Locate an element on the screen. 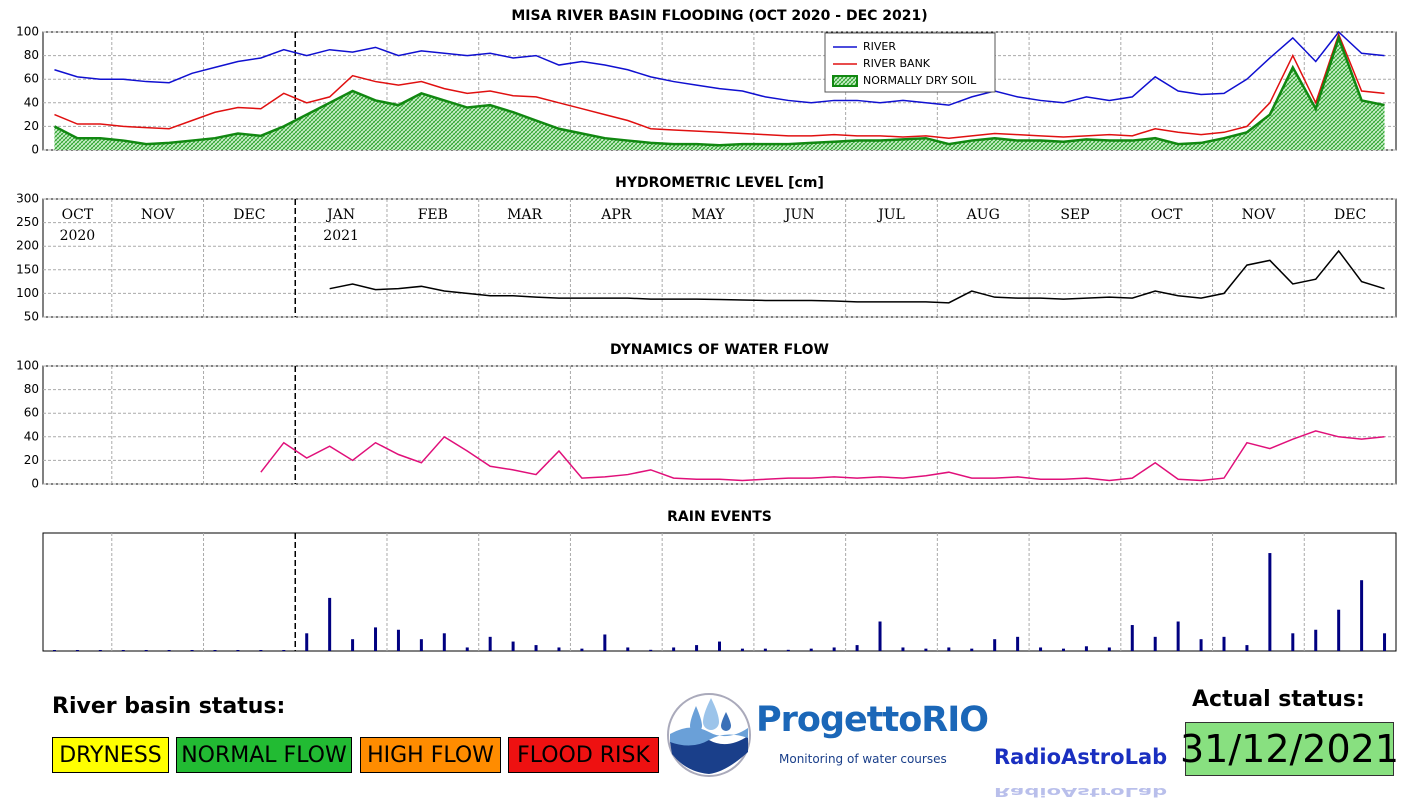  y-tick-label: 300 is located at coordinates (27, 199).